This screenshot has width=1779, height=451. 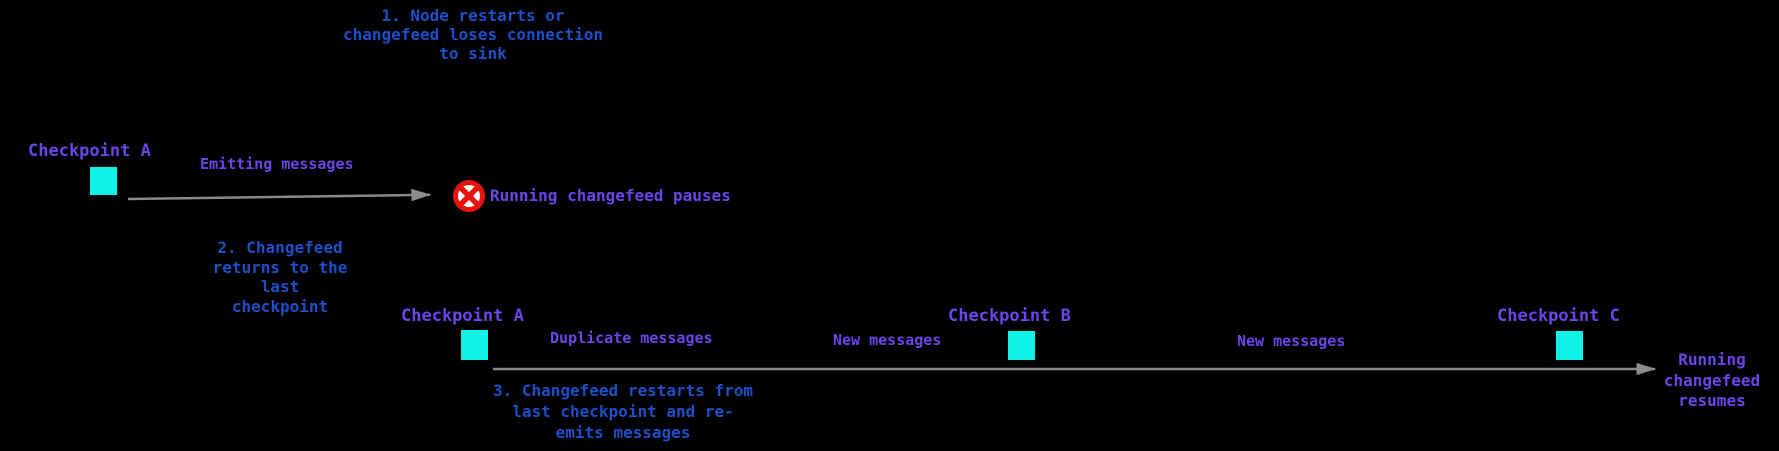 I want to click on emitting-messages-label: Emitting messages, so click(x=277, y=164).